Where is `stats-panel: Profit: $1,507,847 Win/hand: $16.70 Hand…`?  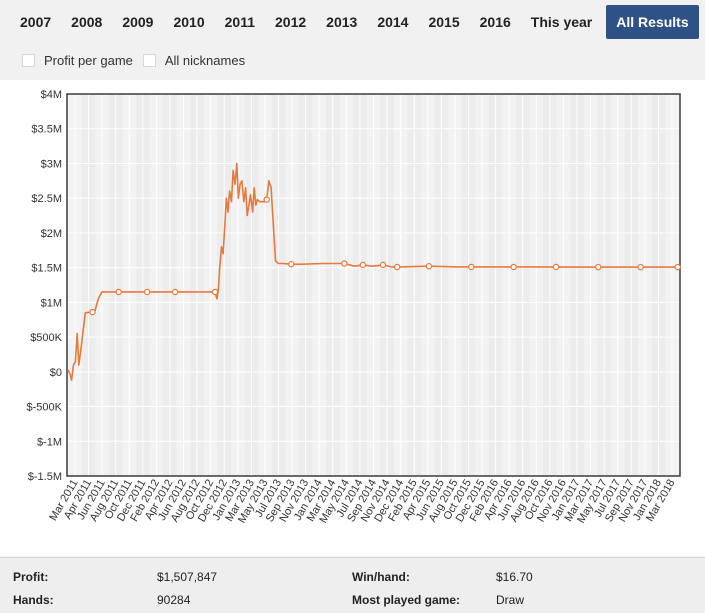
stats-panel: Profit: $1,507,847 Win/hand: $16.70 Hand… is located at coordinates (352, 585).